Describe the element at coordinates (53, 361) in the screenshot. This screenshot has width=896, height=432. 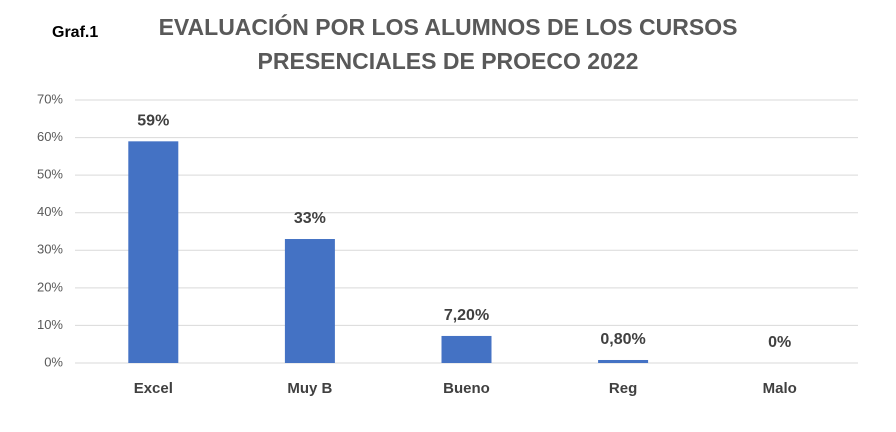
I see `y-tick-label: 0%` at that location.